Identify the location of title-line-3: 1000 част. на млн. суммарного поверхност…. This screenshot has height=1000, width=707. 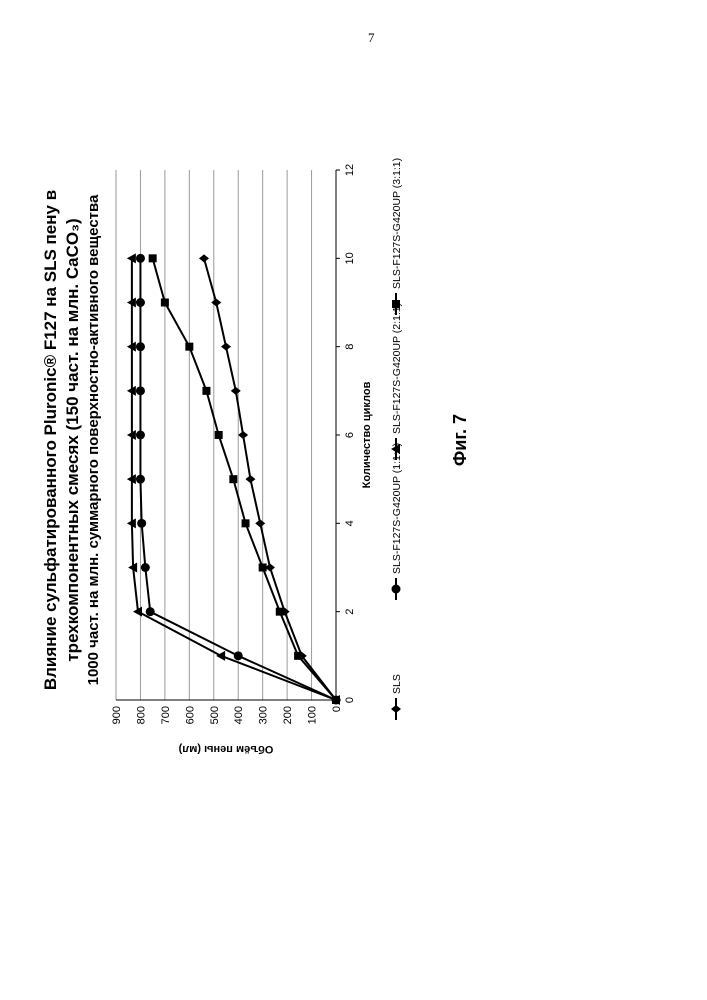
(94, 440).